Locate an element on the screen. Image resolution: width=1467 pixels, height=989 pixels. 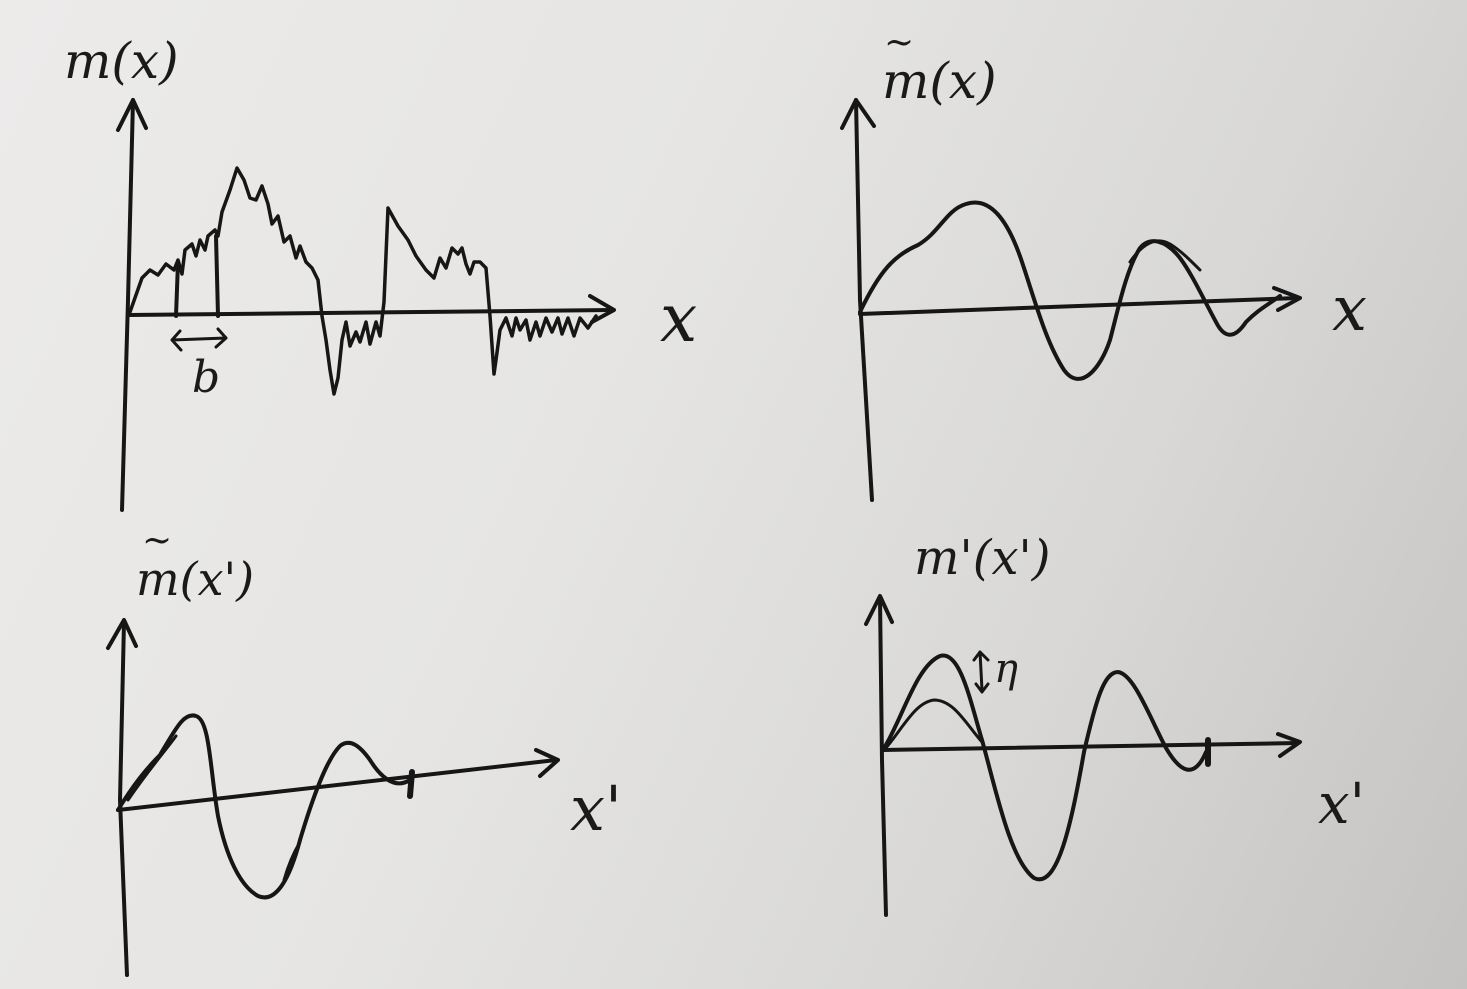
xlabel-bottom-left: x' is located at coordinates (596, 808).